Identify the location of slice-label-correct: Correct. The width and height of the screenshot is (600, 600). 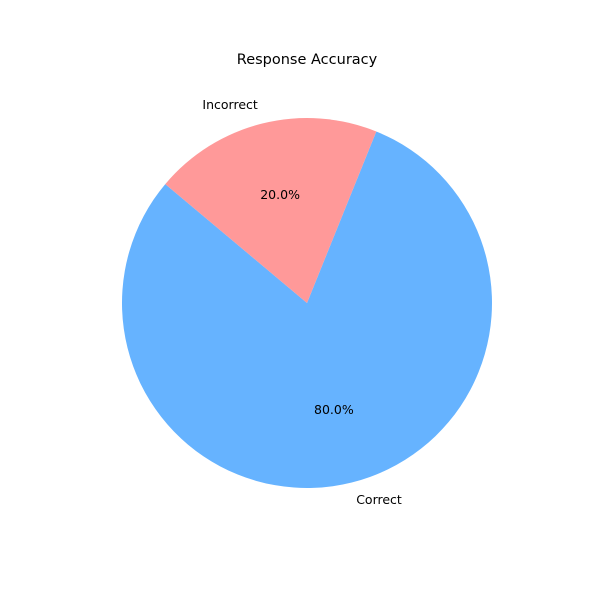
(379, 499).